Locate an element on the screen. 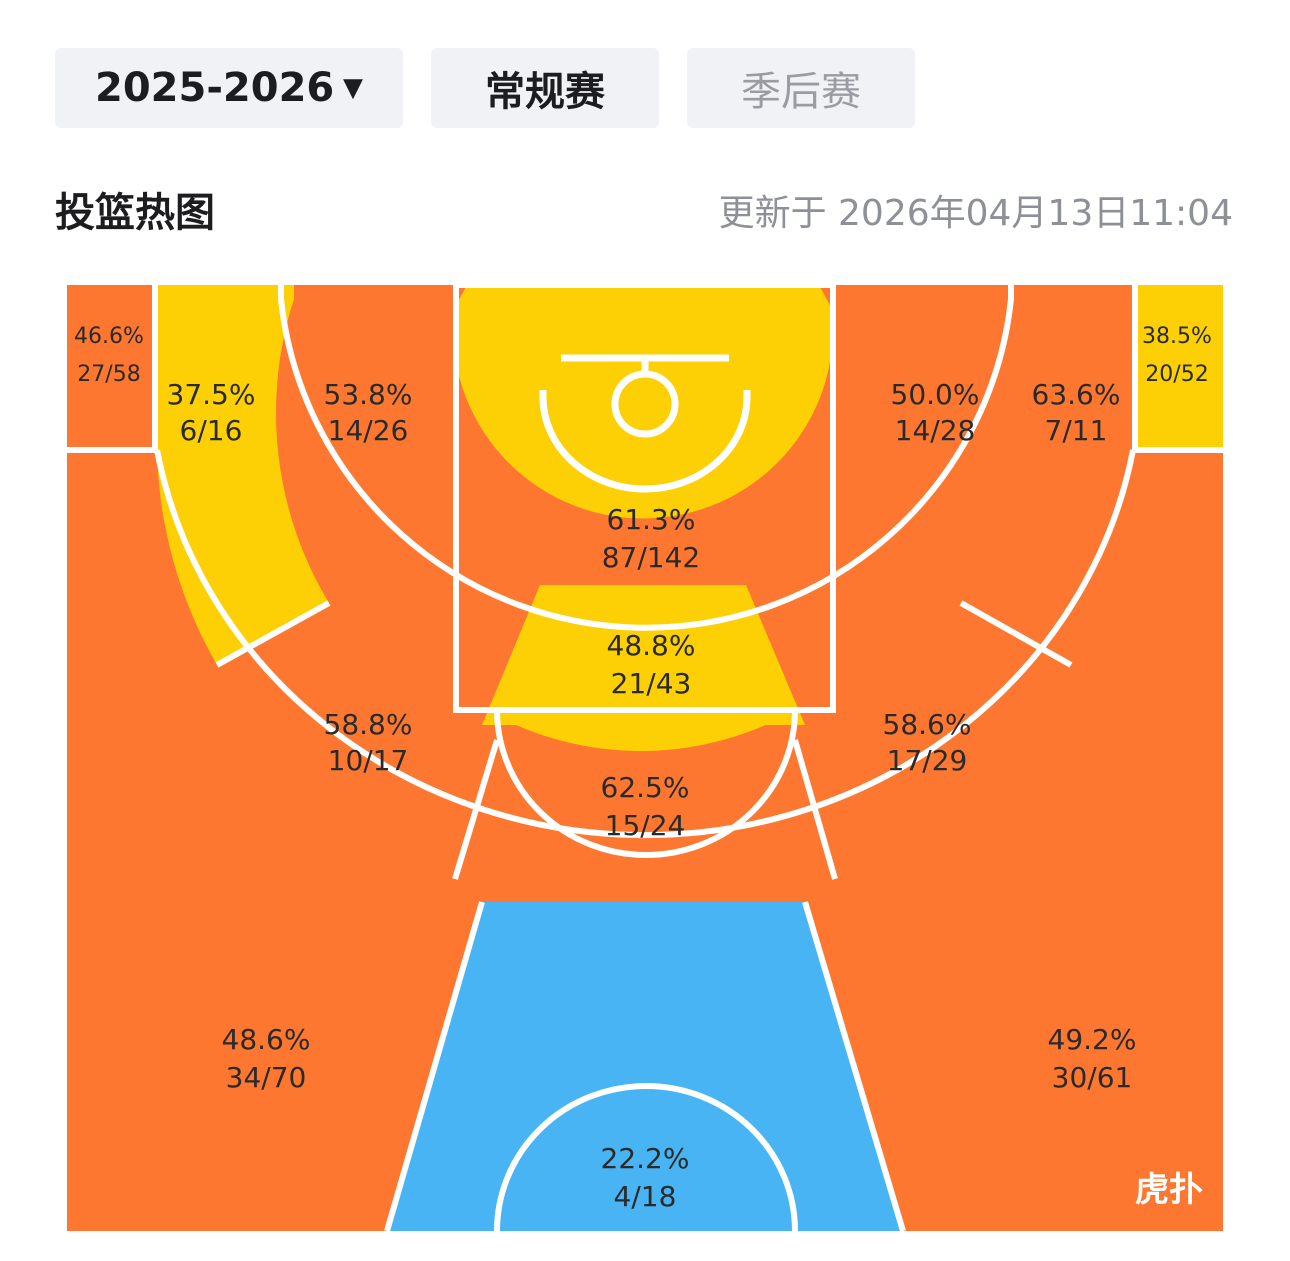  three-divider-left is located at coordinates (434, 1066).